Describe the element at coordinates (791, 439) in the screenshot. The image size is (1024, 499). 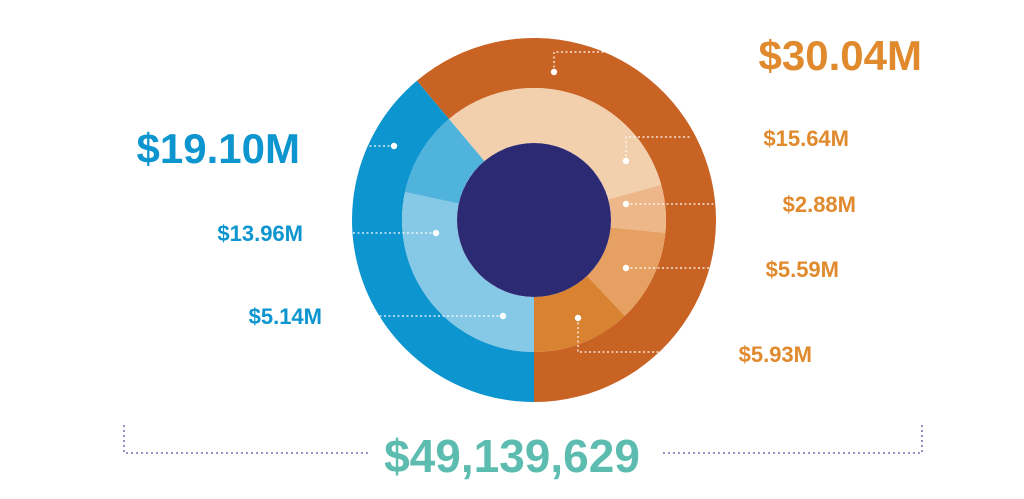
I see `bracket-right` at that location.